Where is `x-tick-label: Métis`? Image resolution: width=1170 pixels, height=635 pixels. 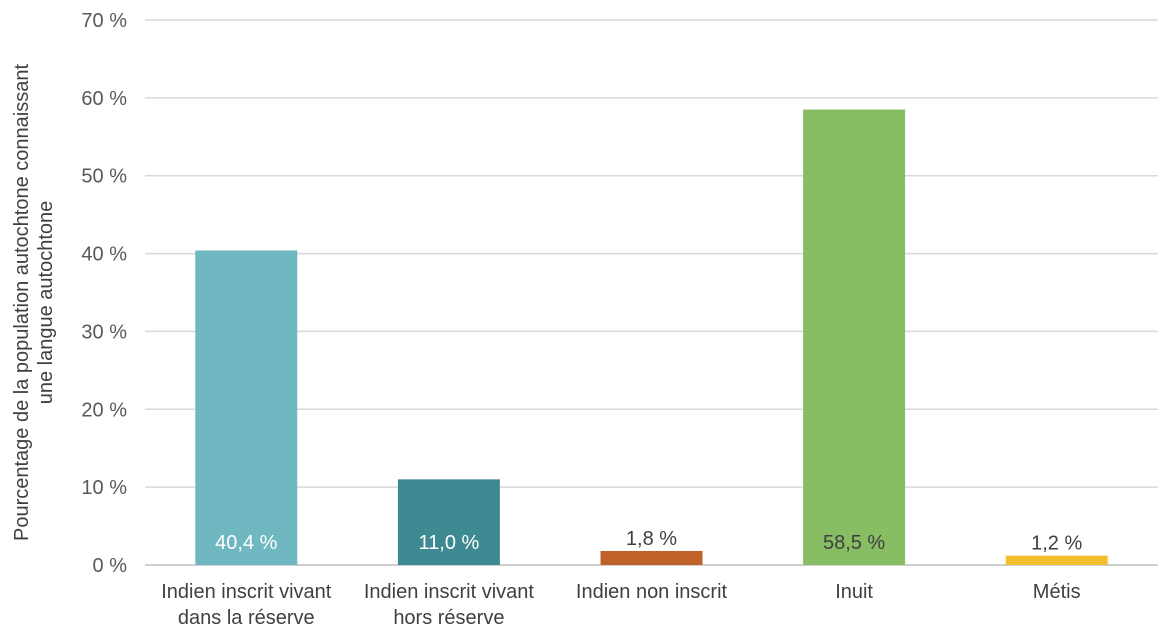 x-tick-label: Métis is located at coordinates (1057, 592).